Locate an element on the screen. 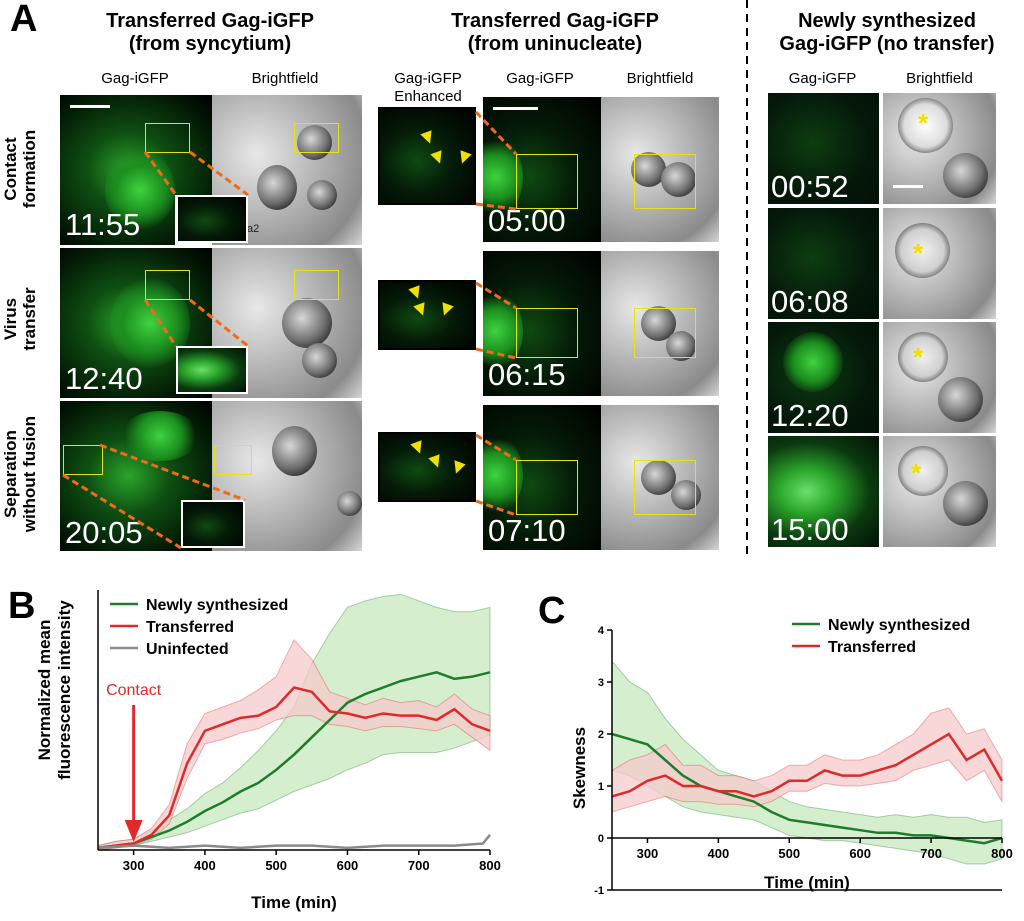  panel-letter-b: B is located at coordinates (22, 606).